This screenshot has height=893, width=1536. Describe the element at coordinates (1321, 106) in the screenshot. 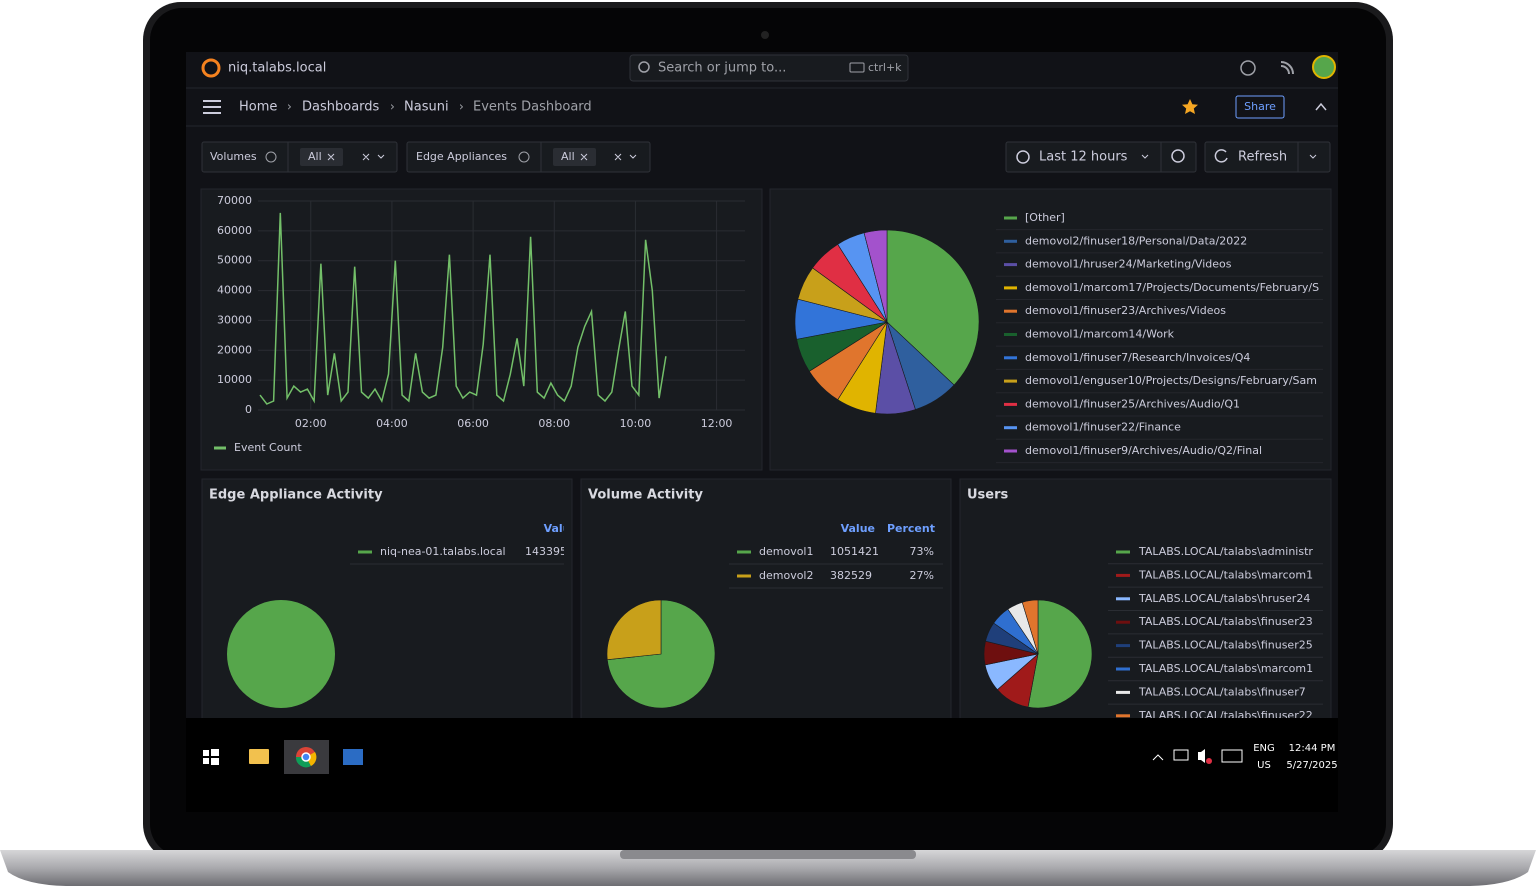

I see `collapse-button` at that location.